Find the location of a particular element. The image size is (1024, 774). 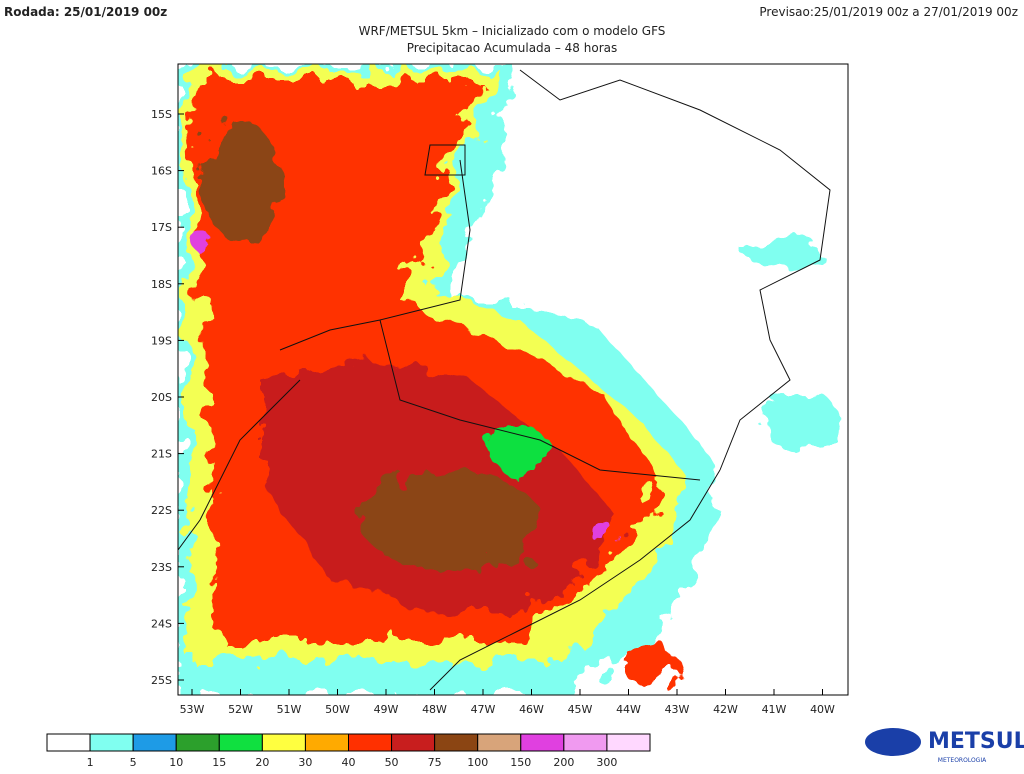

logo-name: METSUL is located at coordinates (976, 741).